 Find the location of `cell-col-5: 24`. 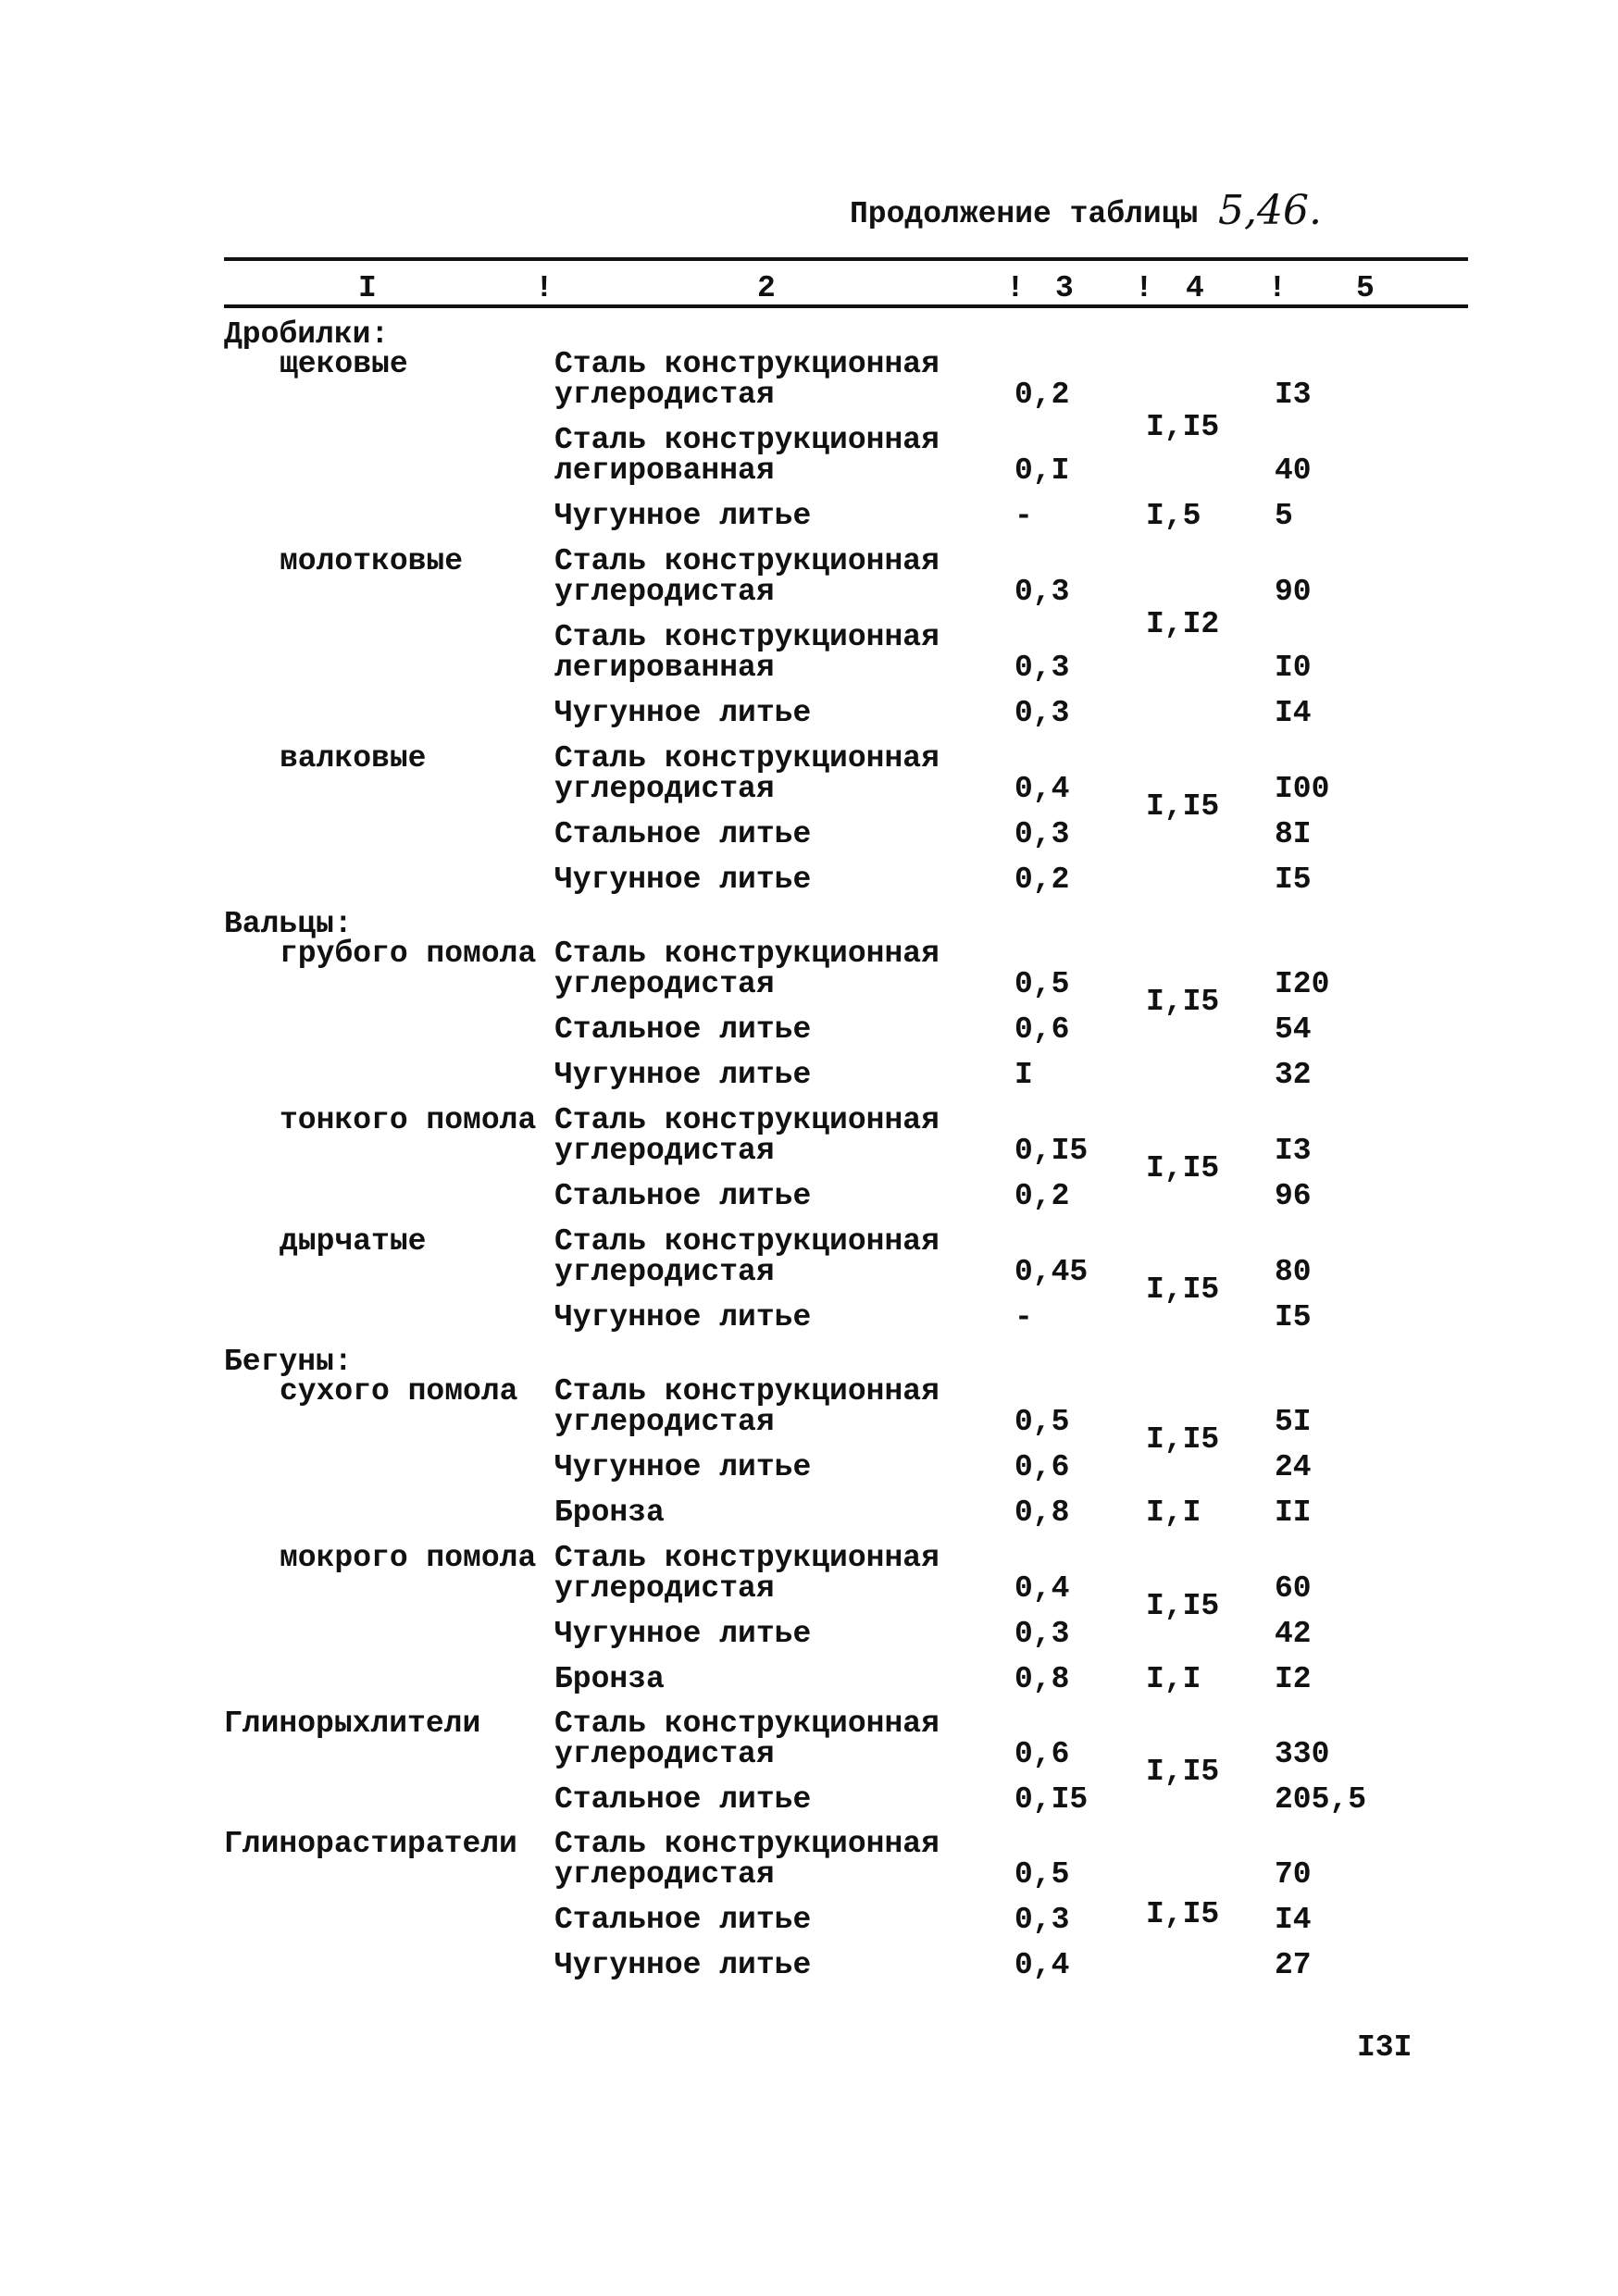

cell-col-5: 24 is located at coordinates (1293, 1467).